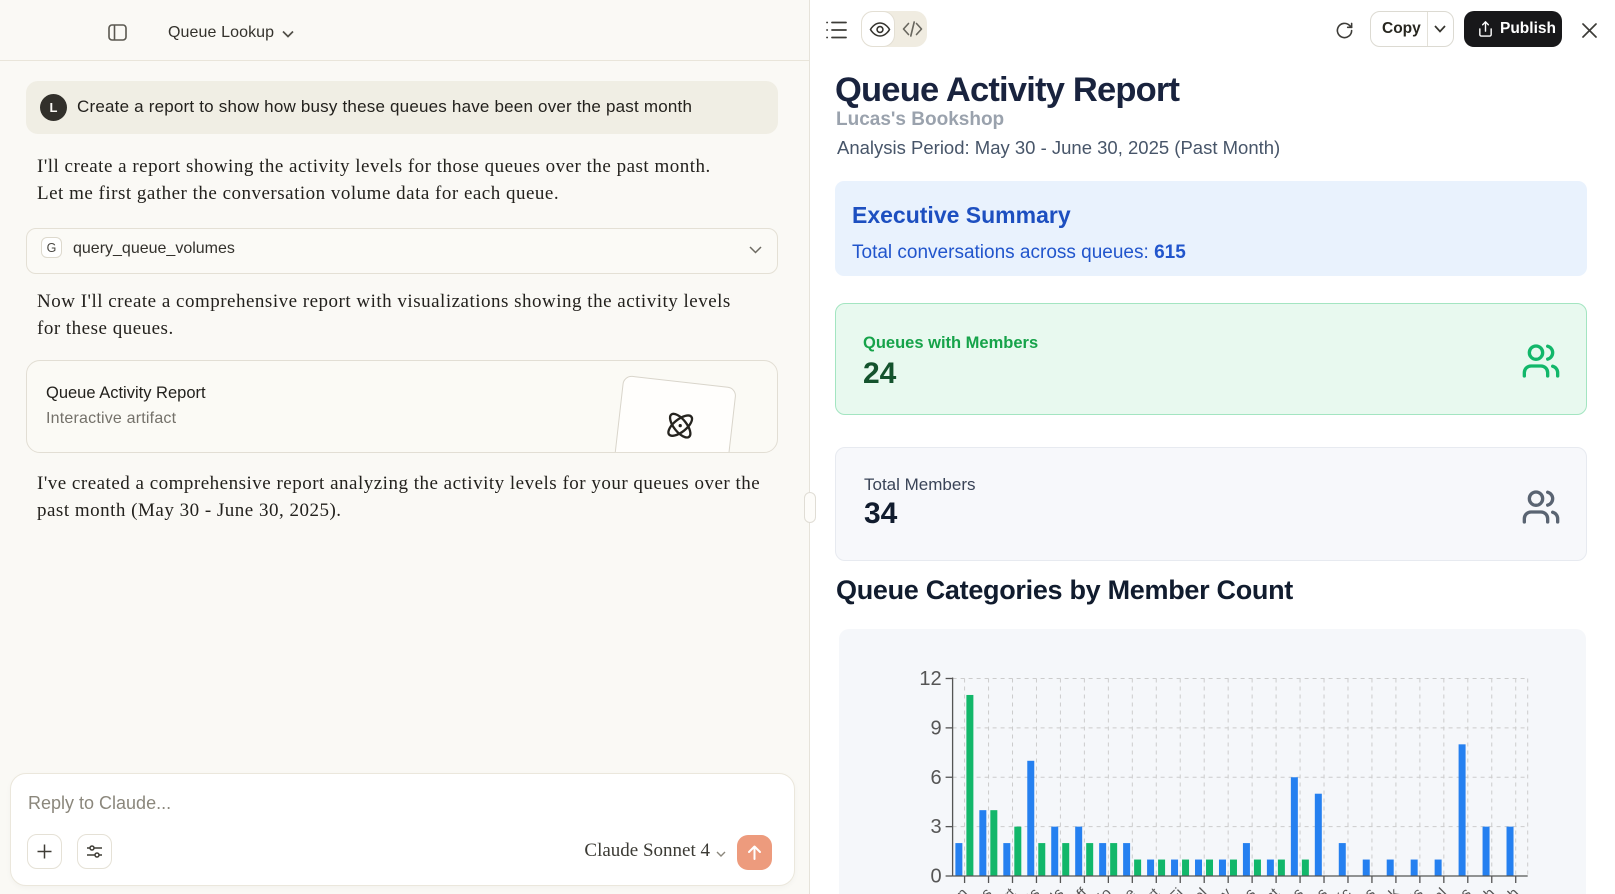 This screenshot has height=894, width=1615. What do you see at coordinates (1481, 889) in the screenshot?
I see `svg-text: Tech` at bounding box center [1481, 889].